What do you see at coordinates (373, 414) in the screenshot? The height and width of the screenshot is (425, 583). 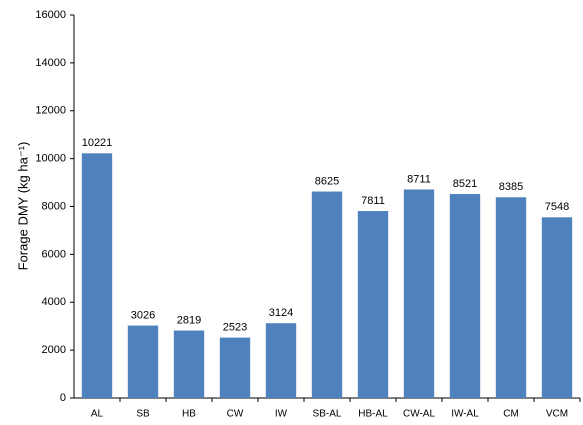 I see `x-tick-label: HB-AL` at bounding box center [373, 414].